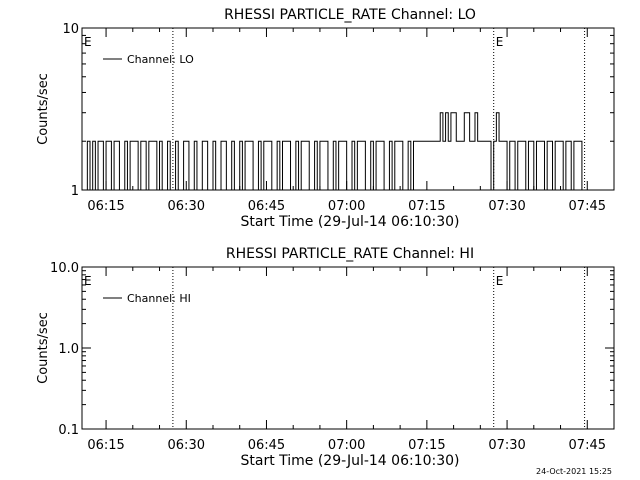  I want to click on y-tick-label: 1.0, so click(68, 349).